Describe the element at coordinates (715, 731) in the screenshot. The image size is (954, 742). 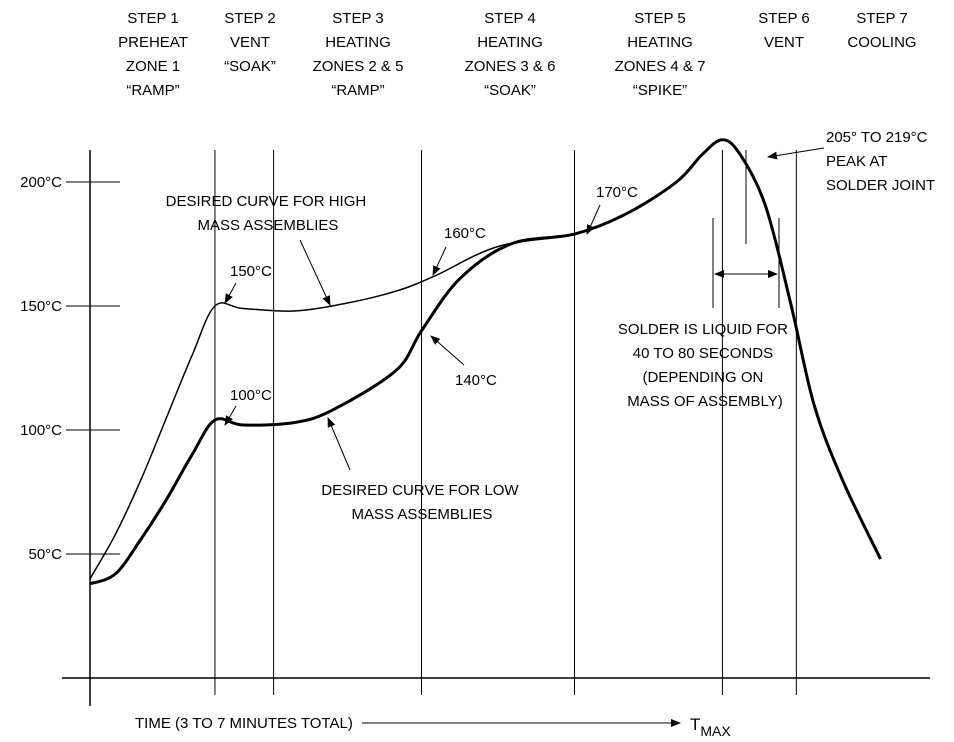
I see `t-max-subscript: MAX` at that location.